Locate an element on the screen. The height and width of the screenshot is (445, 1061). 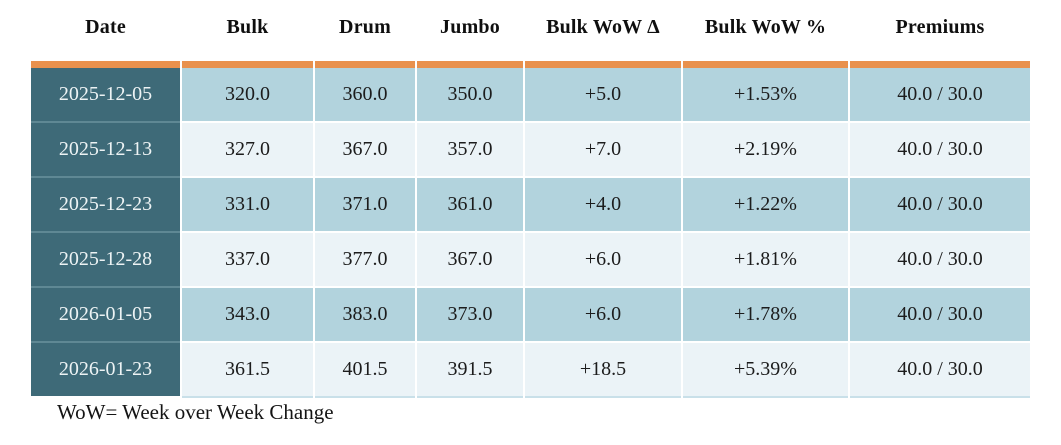
value-cell: 383.0 is located at coordinates (365, 315).